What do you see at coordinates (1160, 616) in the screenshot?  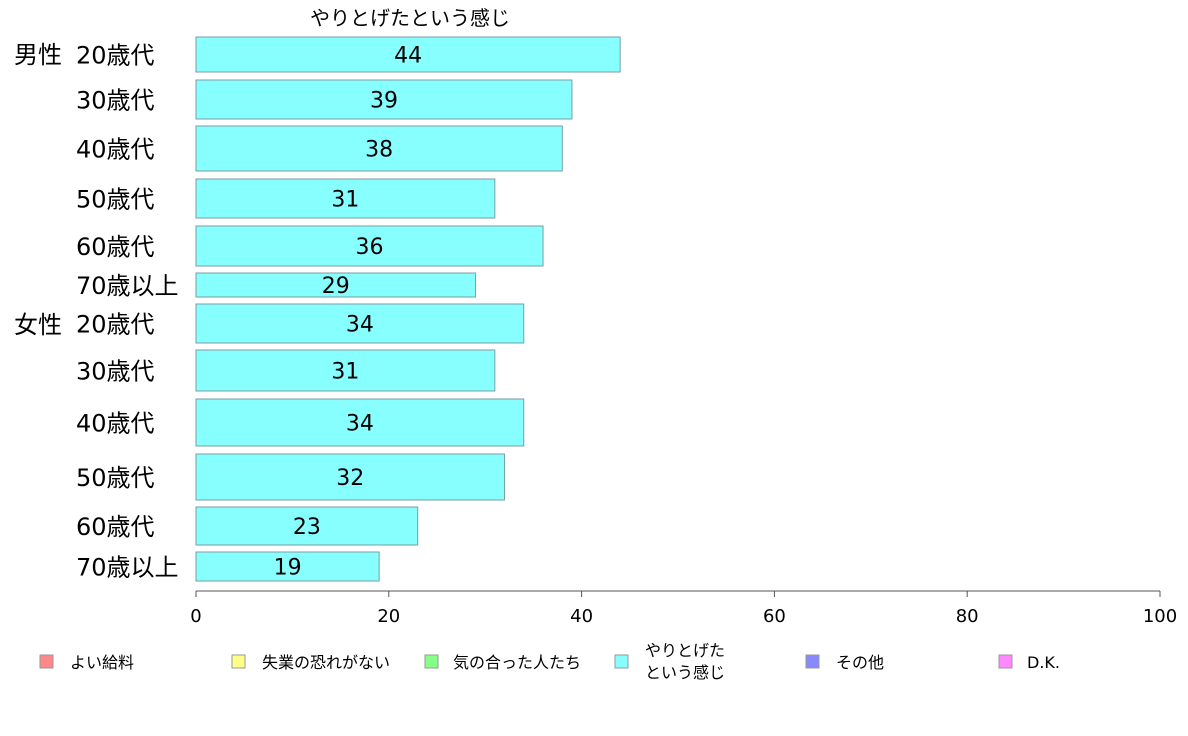 I see `x-tick-label: 100` at bounding box center [1160, 616].